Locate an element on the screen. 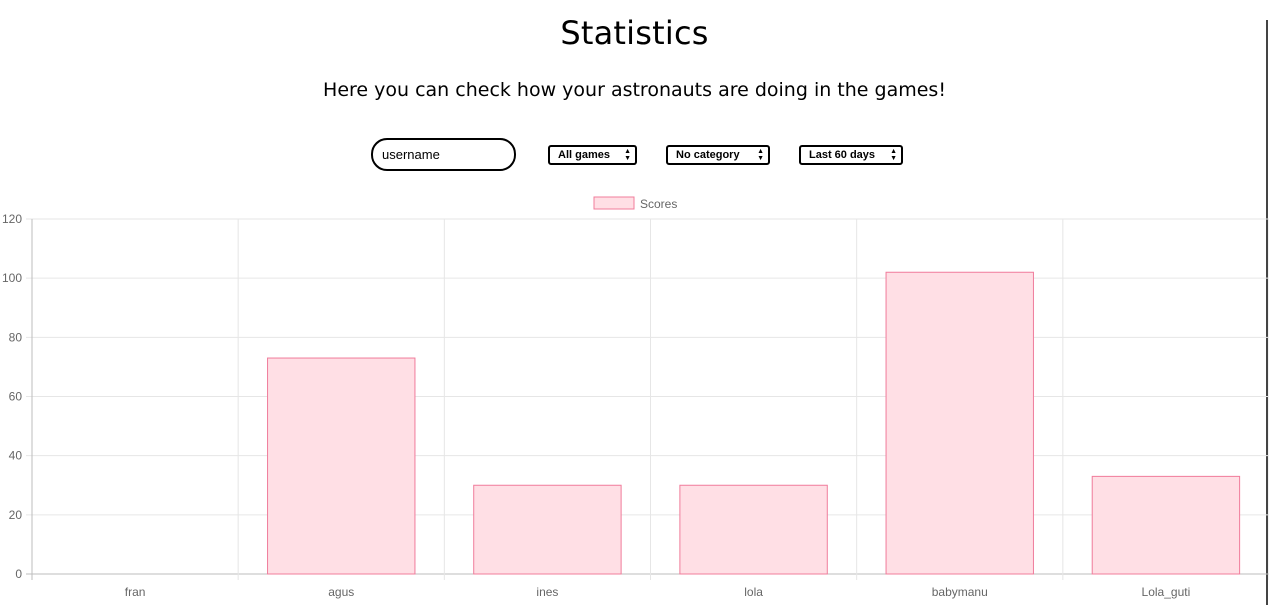 The image size is (1269, 605). x-tick-label: fran is located at coordinates (135, 592).